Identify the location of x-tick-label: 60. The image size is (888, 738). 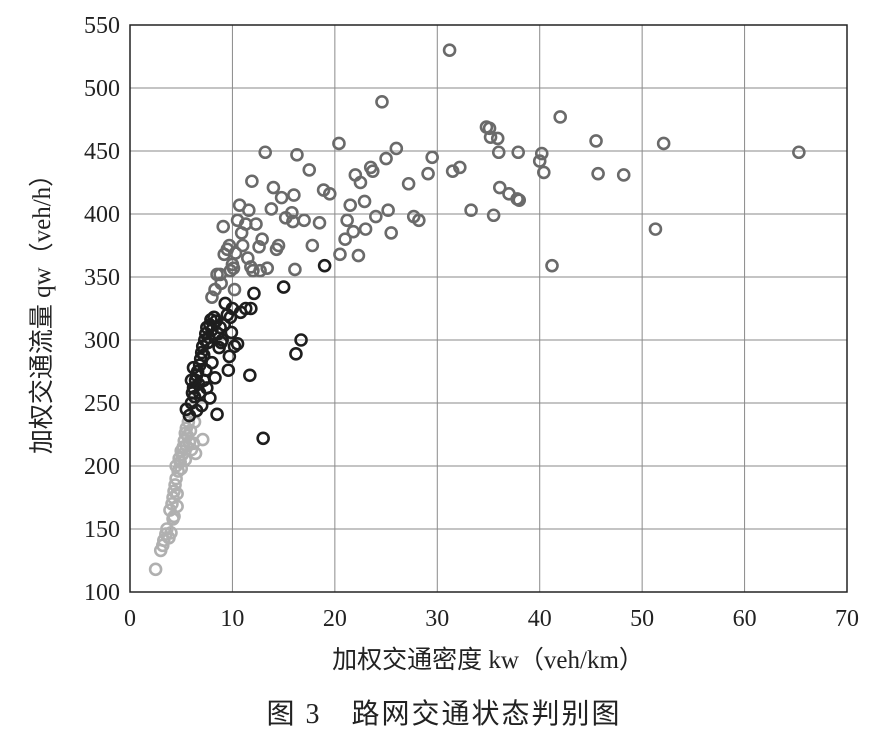
(745, 619).